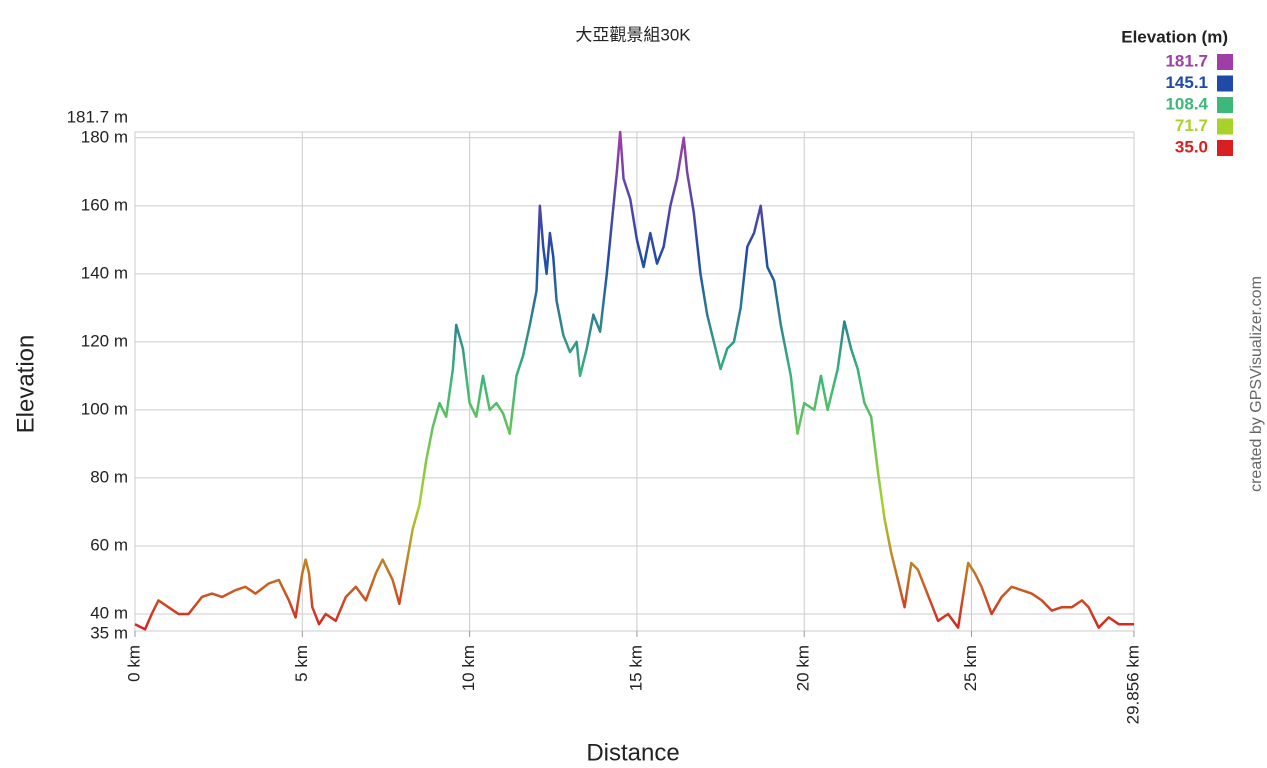 This screenshot has width=1267, height=768. Describe the element at coordinates (635, 668) in the screenshot. I see `x-tick-label: 15 km` at that location.